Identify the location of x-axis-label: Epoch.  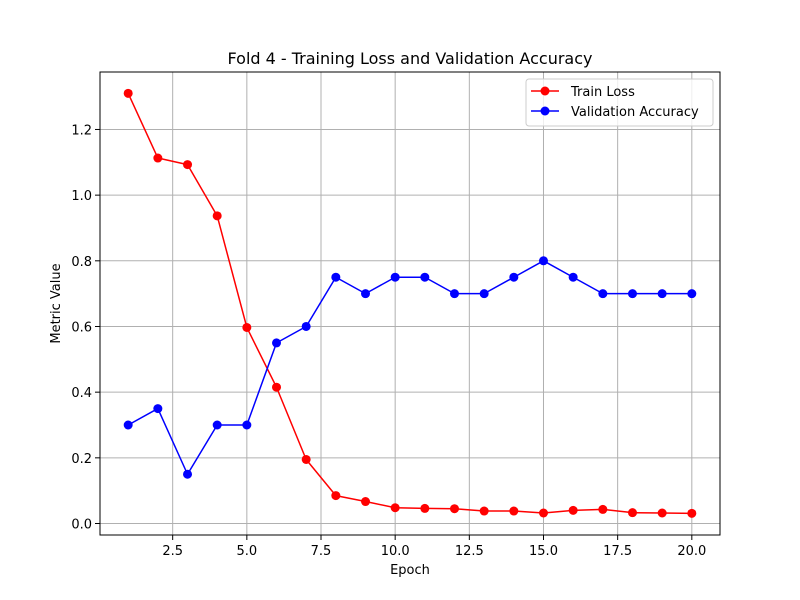
(410, 570).